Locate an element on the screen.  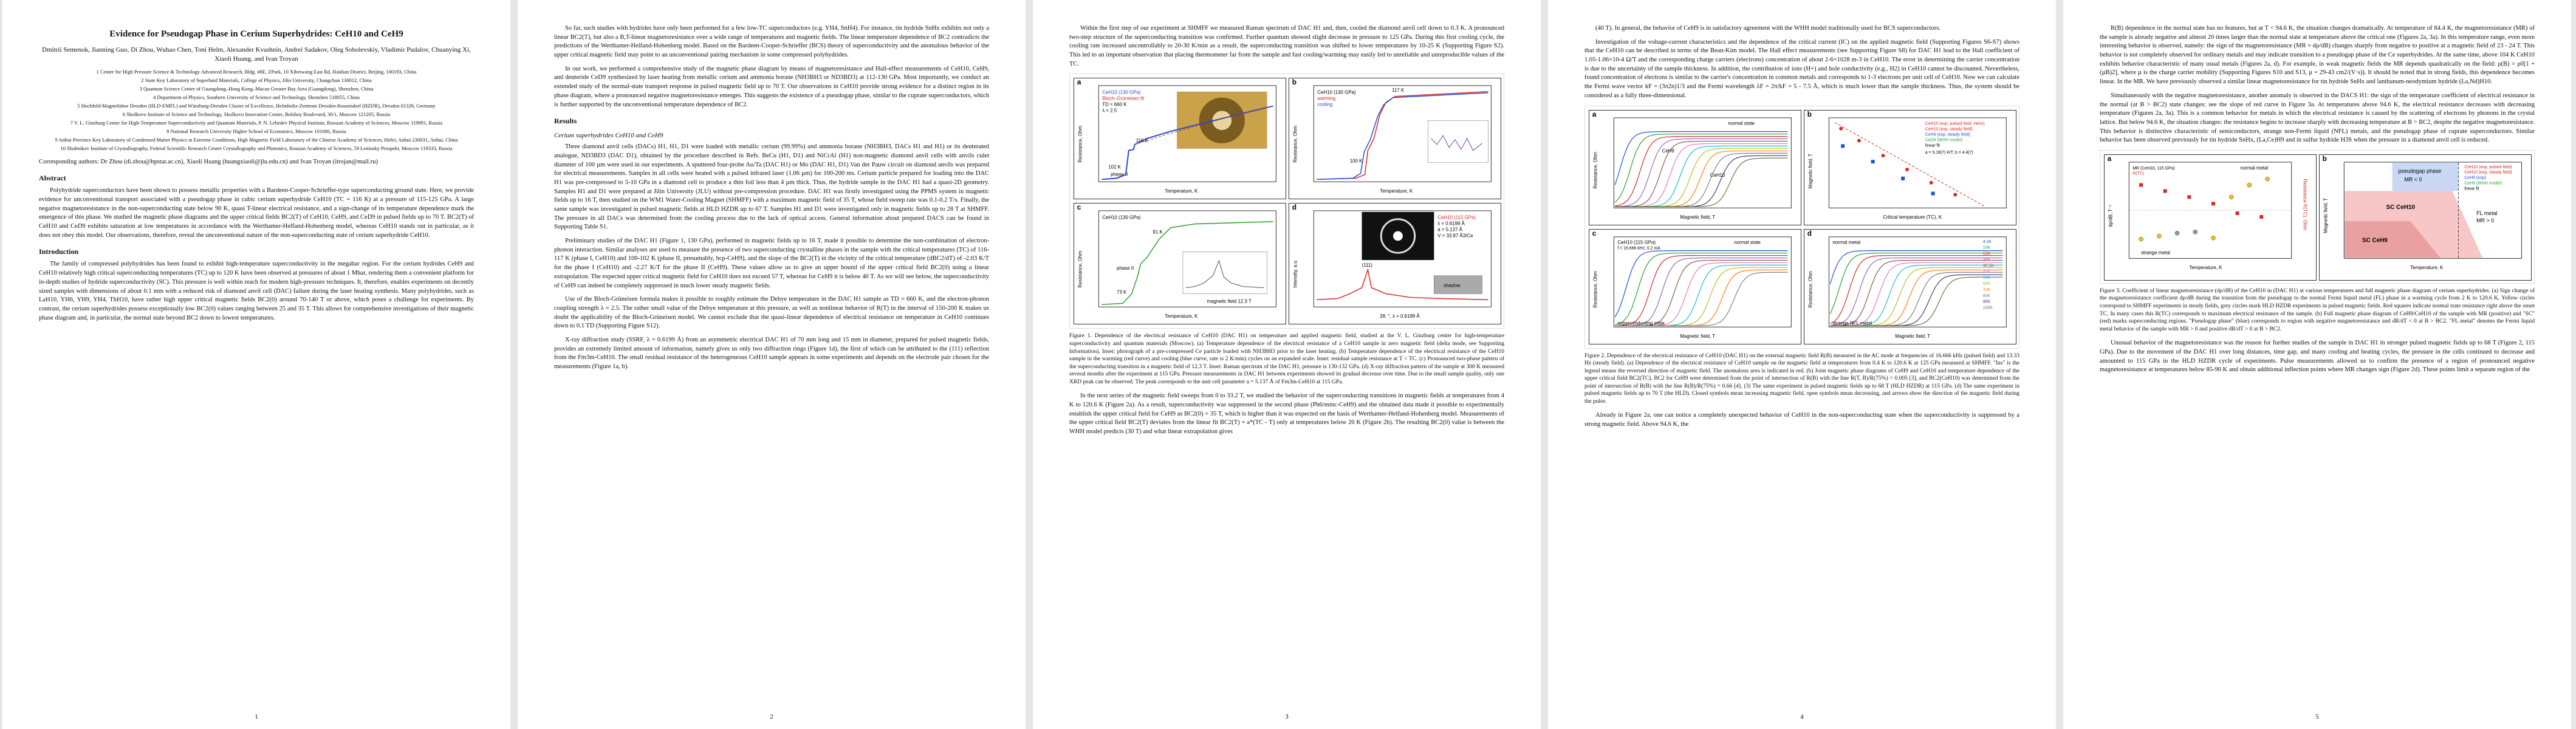
pulsed-field-curves is located at coordinates (1701, 288).